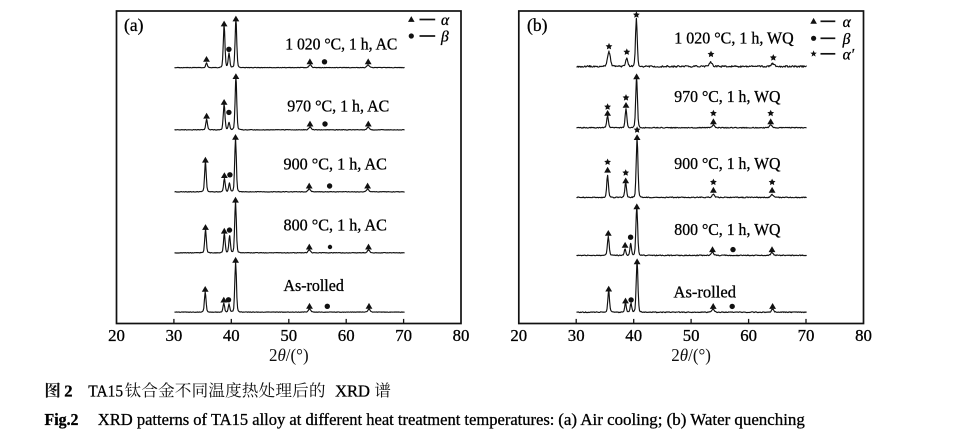 The width and height of the screenshot is (961, 441). Describe the element at coordinates (335, 163) in the screenshot. I see `svg-text: 900 °C, 1 h, AC` at that location.